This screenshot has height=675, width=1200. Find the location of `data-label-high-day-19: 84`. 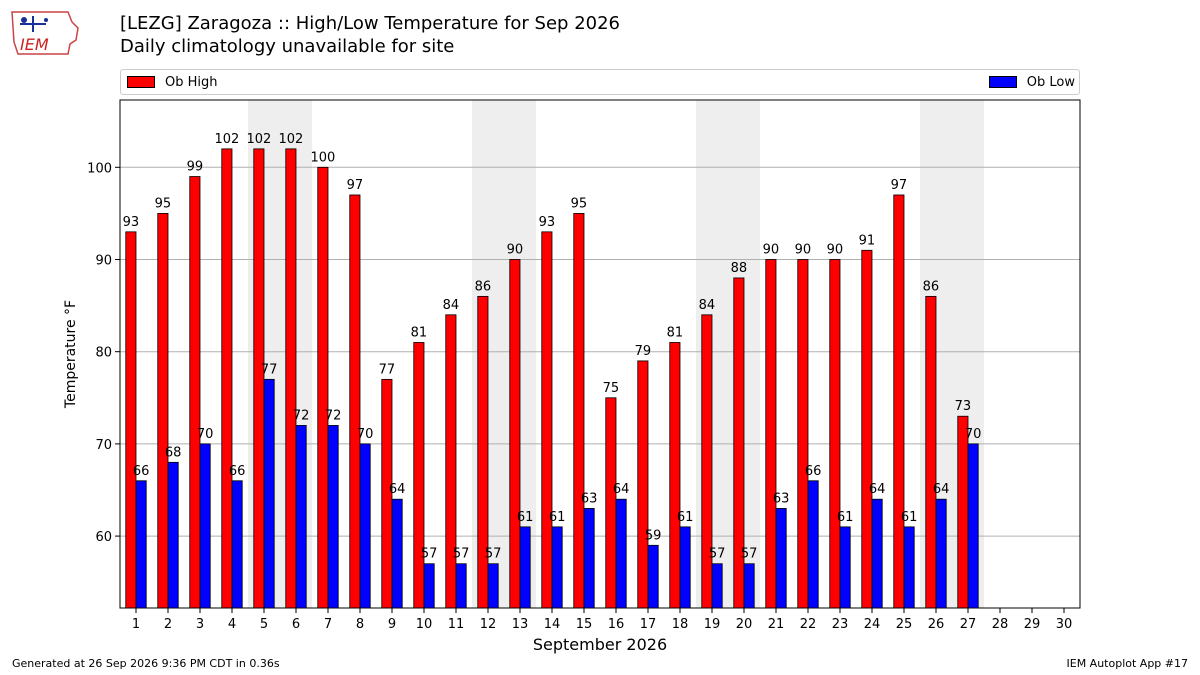

data-label-high-day-19: 84 is located at coordinates (707, 305).